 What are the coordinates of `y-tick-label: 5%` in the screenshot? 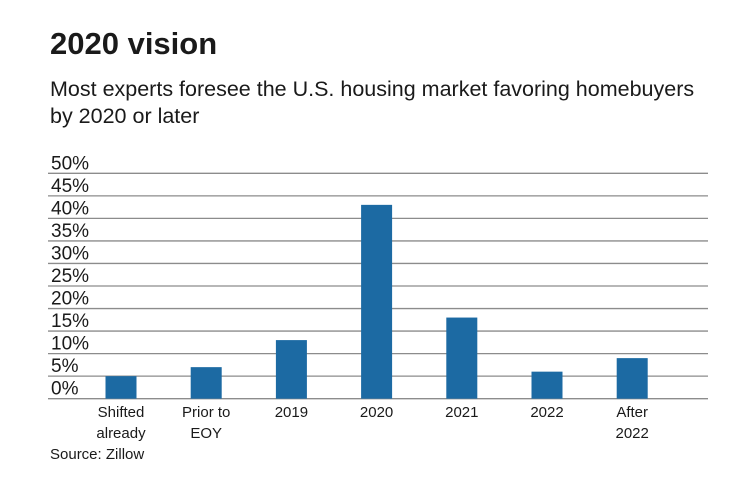 It's located at (65, 366).